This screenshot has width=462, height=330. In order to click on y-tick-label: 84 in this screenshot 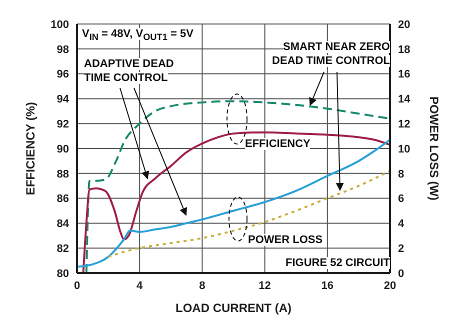, I will do `click(63, 224)`.